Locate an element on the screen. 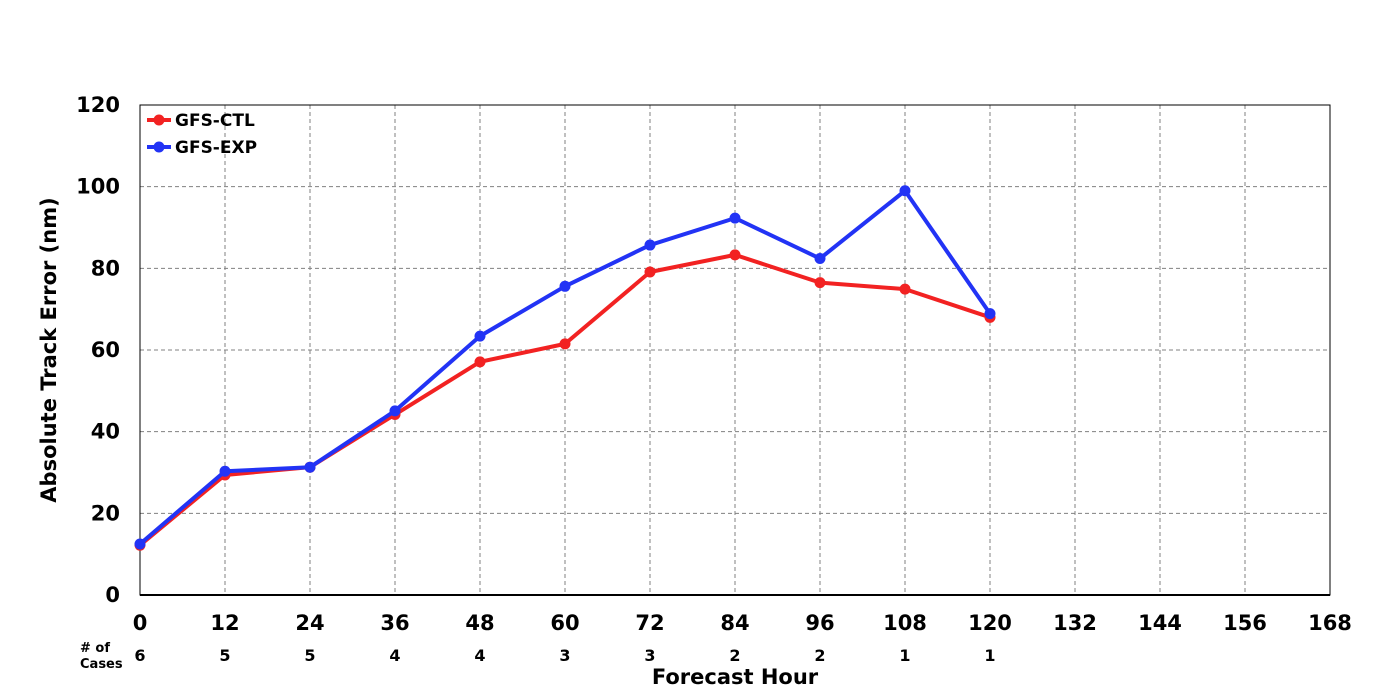  y-tick-label: 60 is located at coordinates (105, 350).